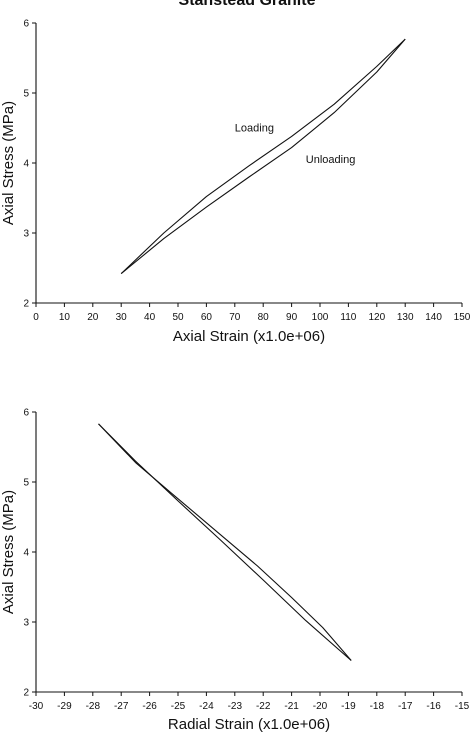 This screenshot has height=734, width=474. Describe the element at coordinates (26, 693) in the screenshot. I see `chart1-ytick-label: 2` at that location.